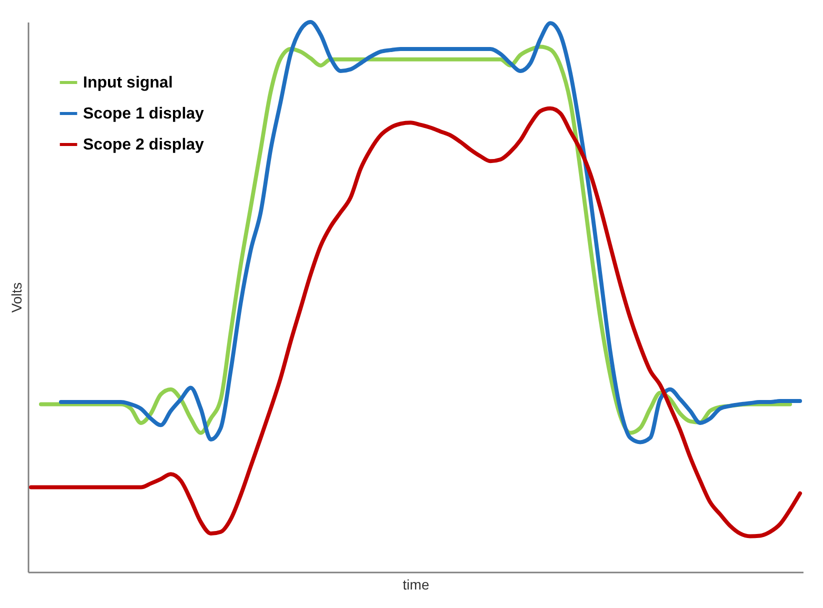 This screenshot has height=608, width=823. I want to click on x-axis-title: time, so click(416, 584).